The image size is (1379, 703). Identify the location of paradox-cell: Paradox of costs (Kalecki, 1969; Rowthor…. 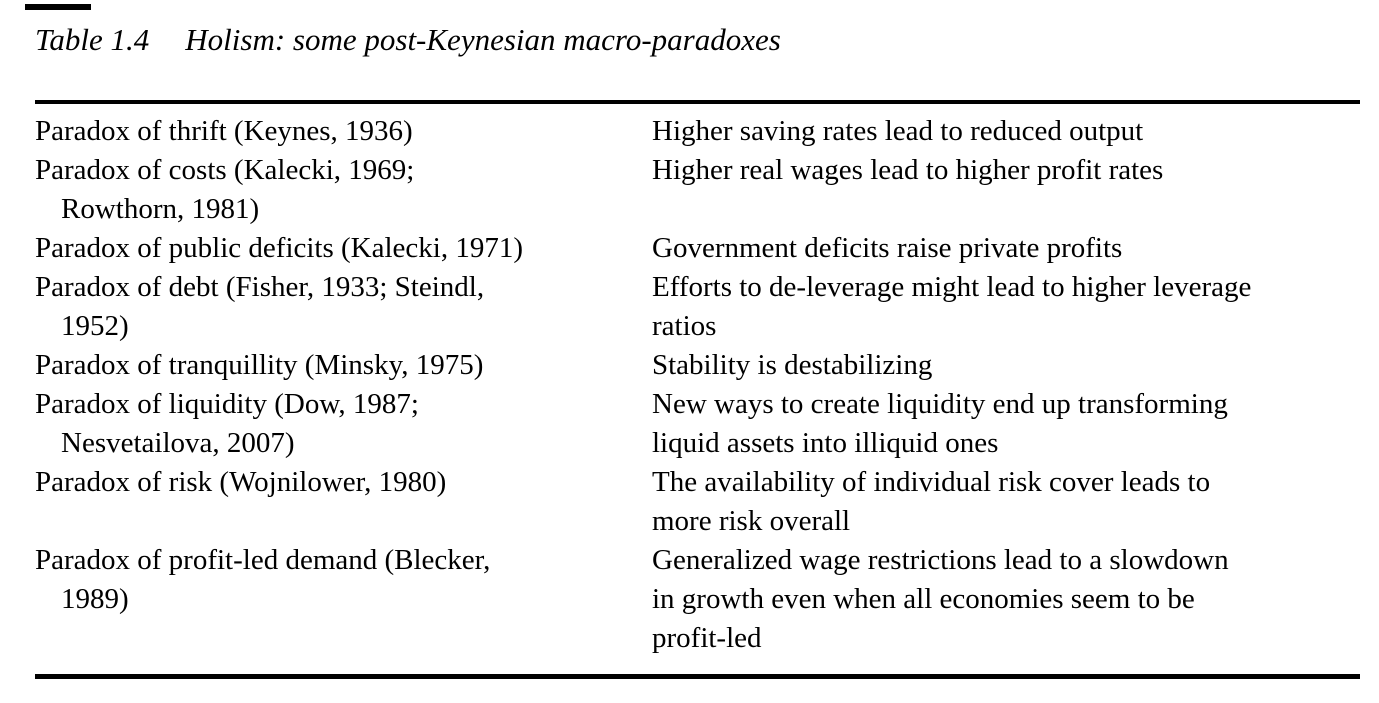
(225, 189).